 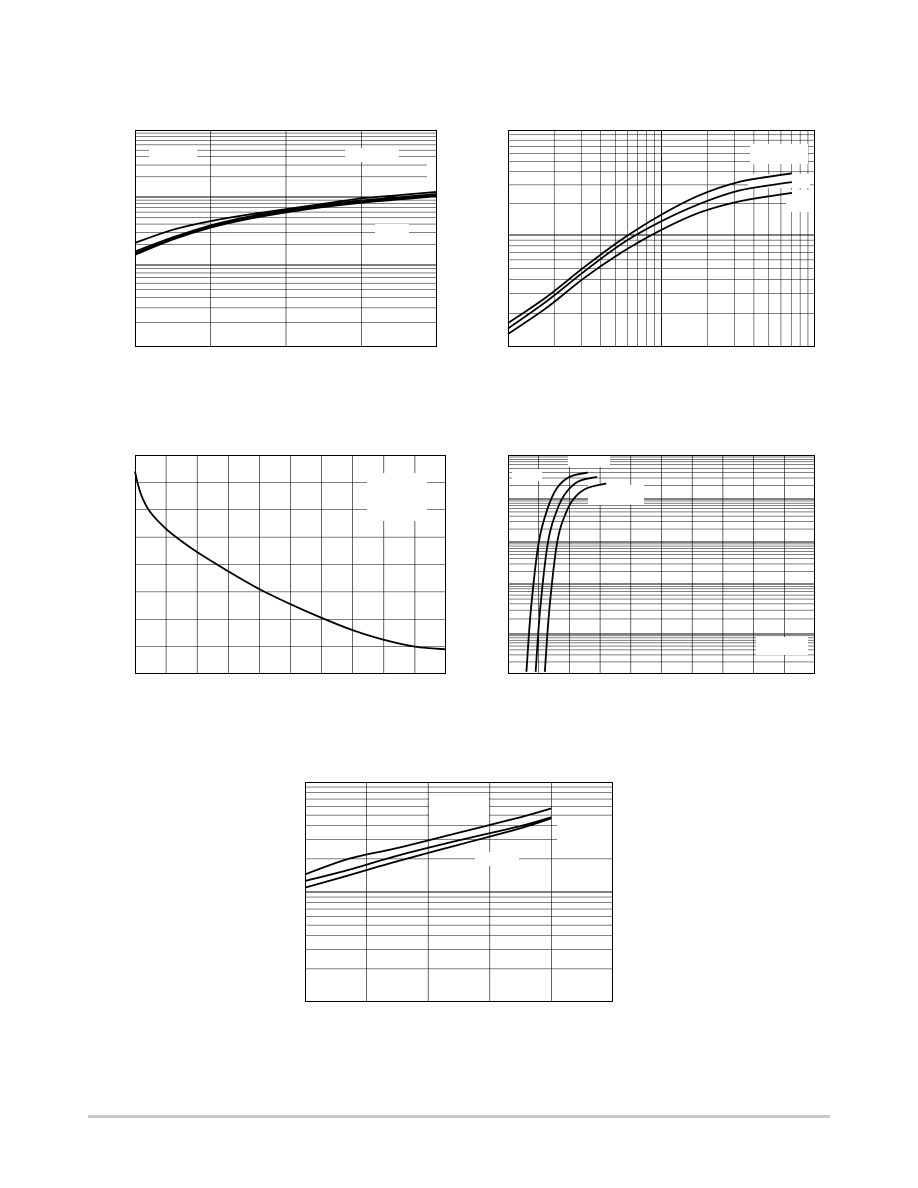 I want to click on chart-2-masks, so click(x=782, y=178).